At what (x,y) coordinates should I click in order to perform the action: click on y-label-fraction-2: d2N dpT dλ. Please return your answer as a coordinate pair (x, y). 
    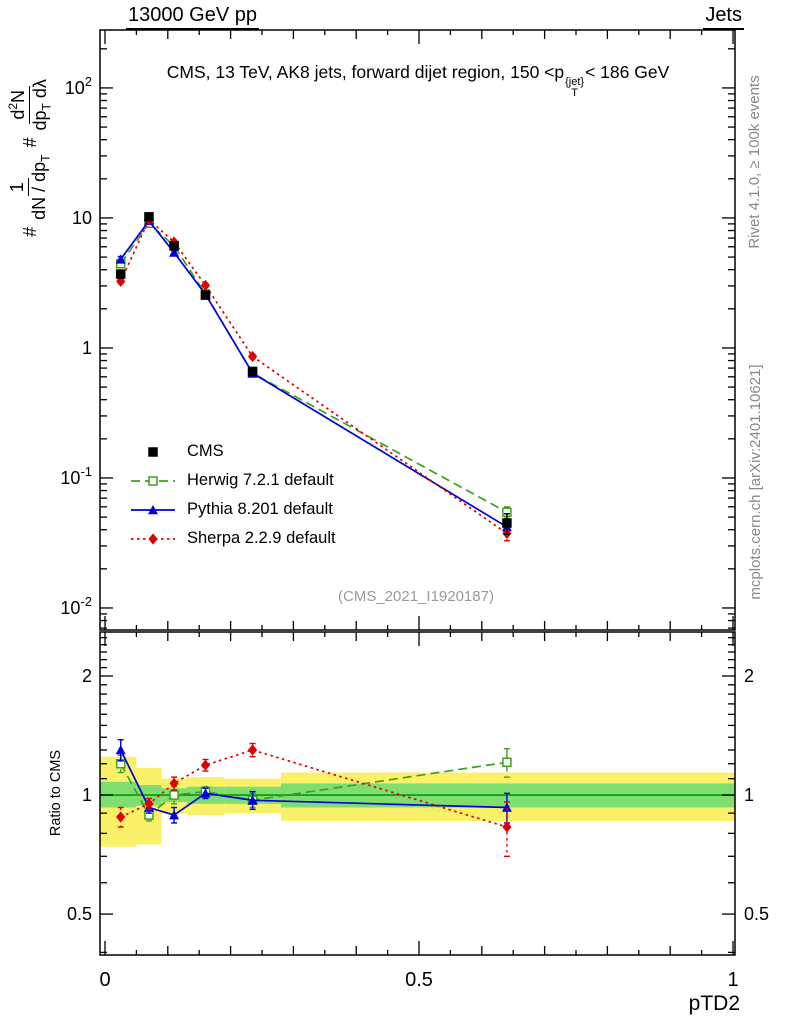
    Looking at the image, I should click on (30, 105).